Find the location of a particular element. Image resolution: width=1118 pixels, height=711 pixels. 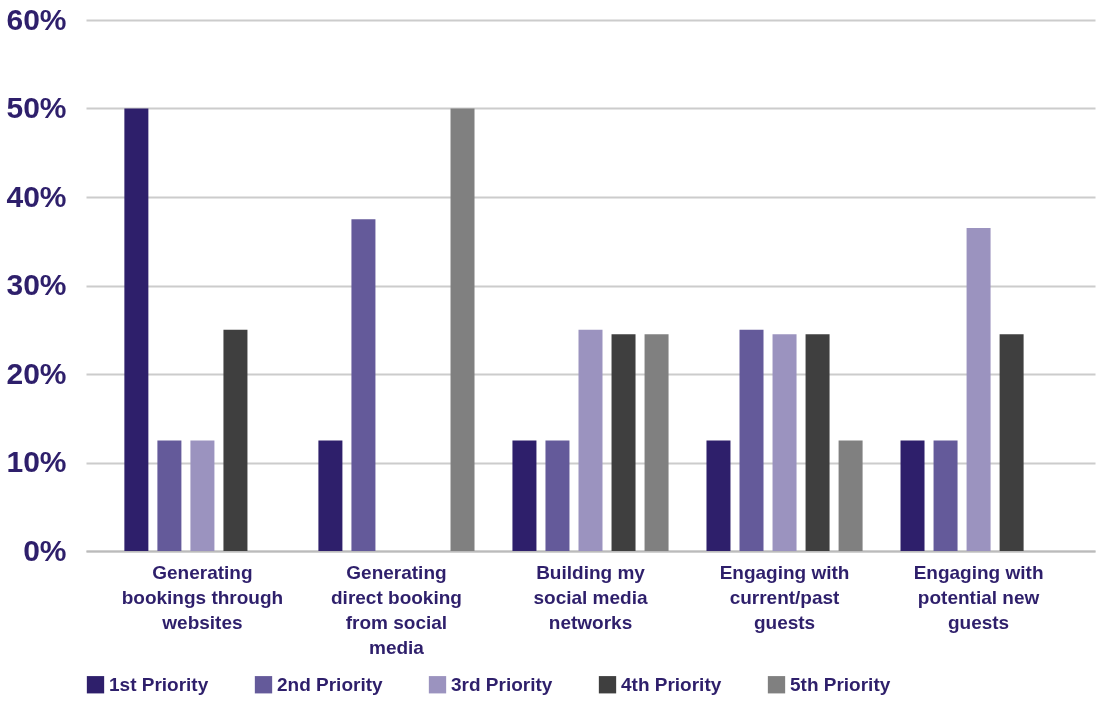

x-tick-label: Generating direct booking from social media is located at coordinates (396, 609).